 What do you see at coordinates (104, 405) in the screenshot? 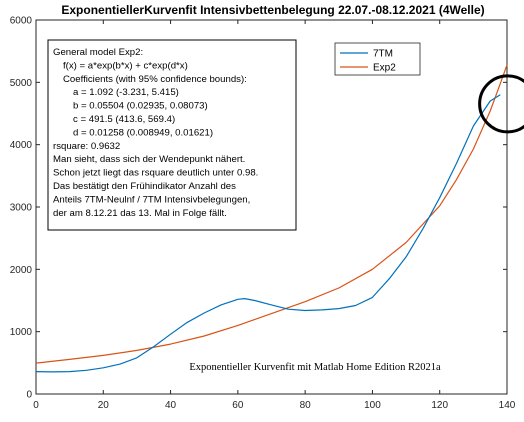
I see `x-tick-label: 20` at bounding box center [104, 405].